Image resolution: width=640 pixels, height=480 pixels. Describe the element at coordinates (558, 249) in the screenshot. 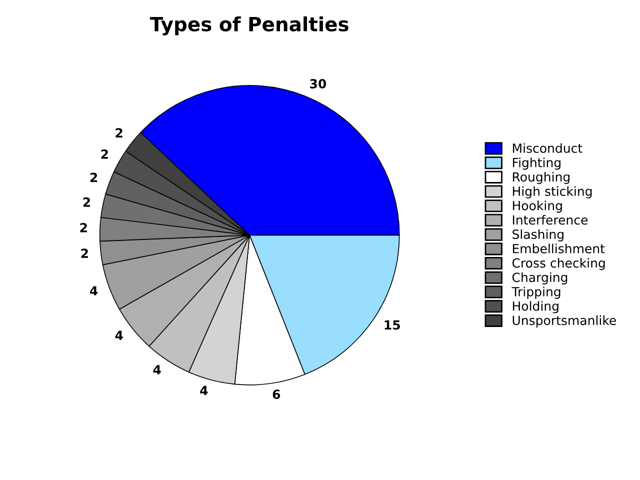

I see `legend-label: Embellishment` at that location.